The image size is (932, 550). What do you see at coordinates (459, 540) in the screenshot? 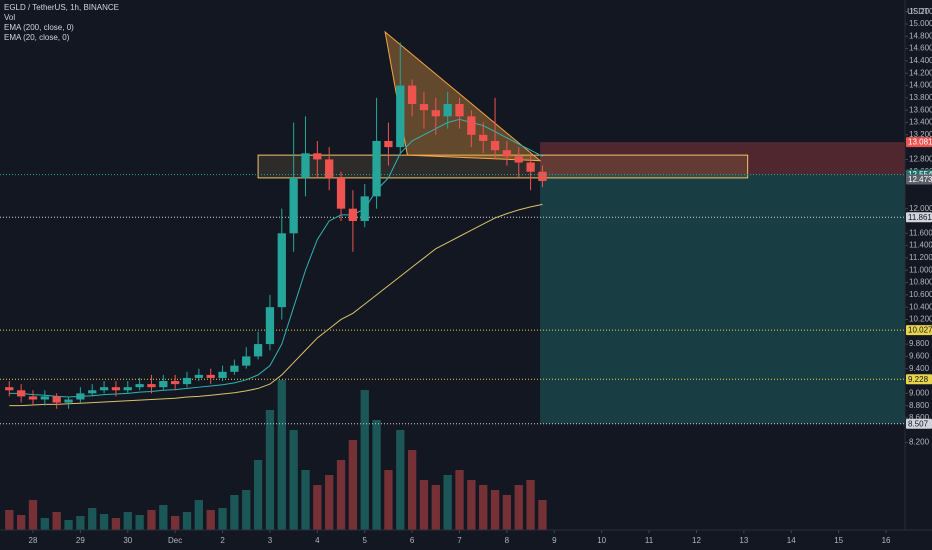
I see `x-tick-label: 7` at bounding box center [459, 540].